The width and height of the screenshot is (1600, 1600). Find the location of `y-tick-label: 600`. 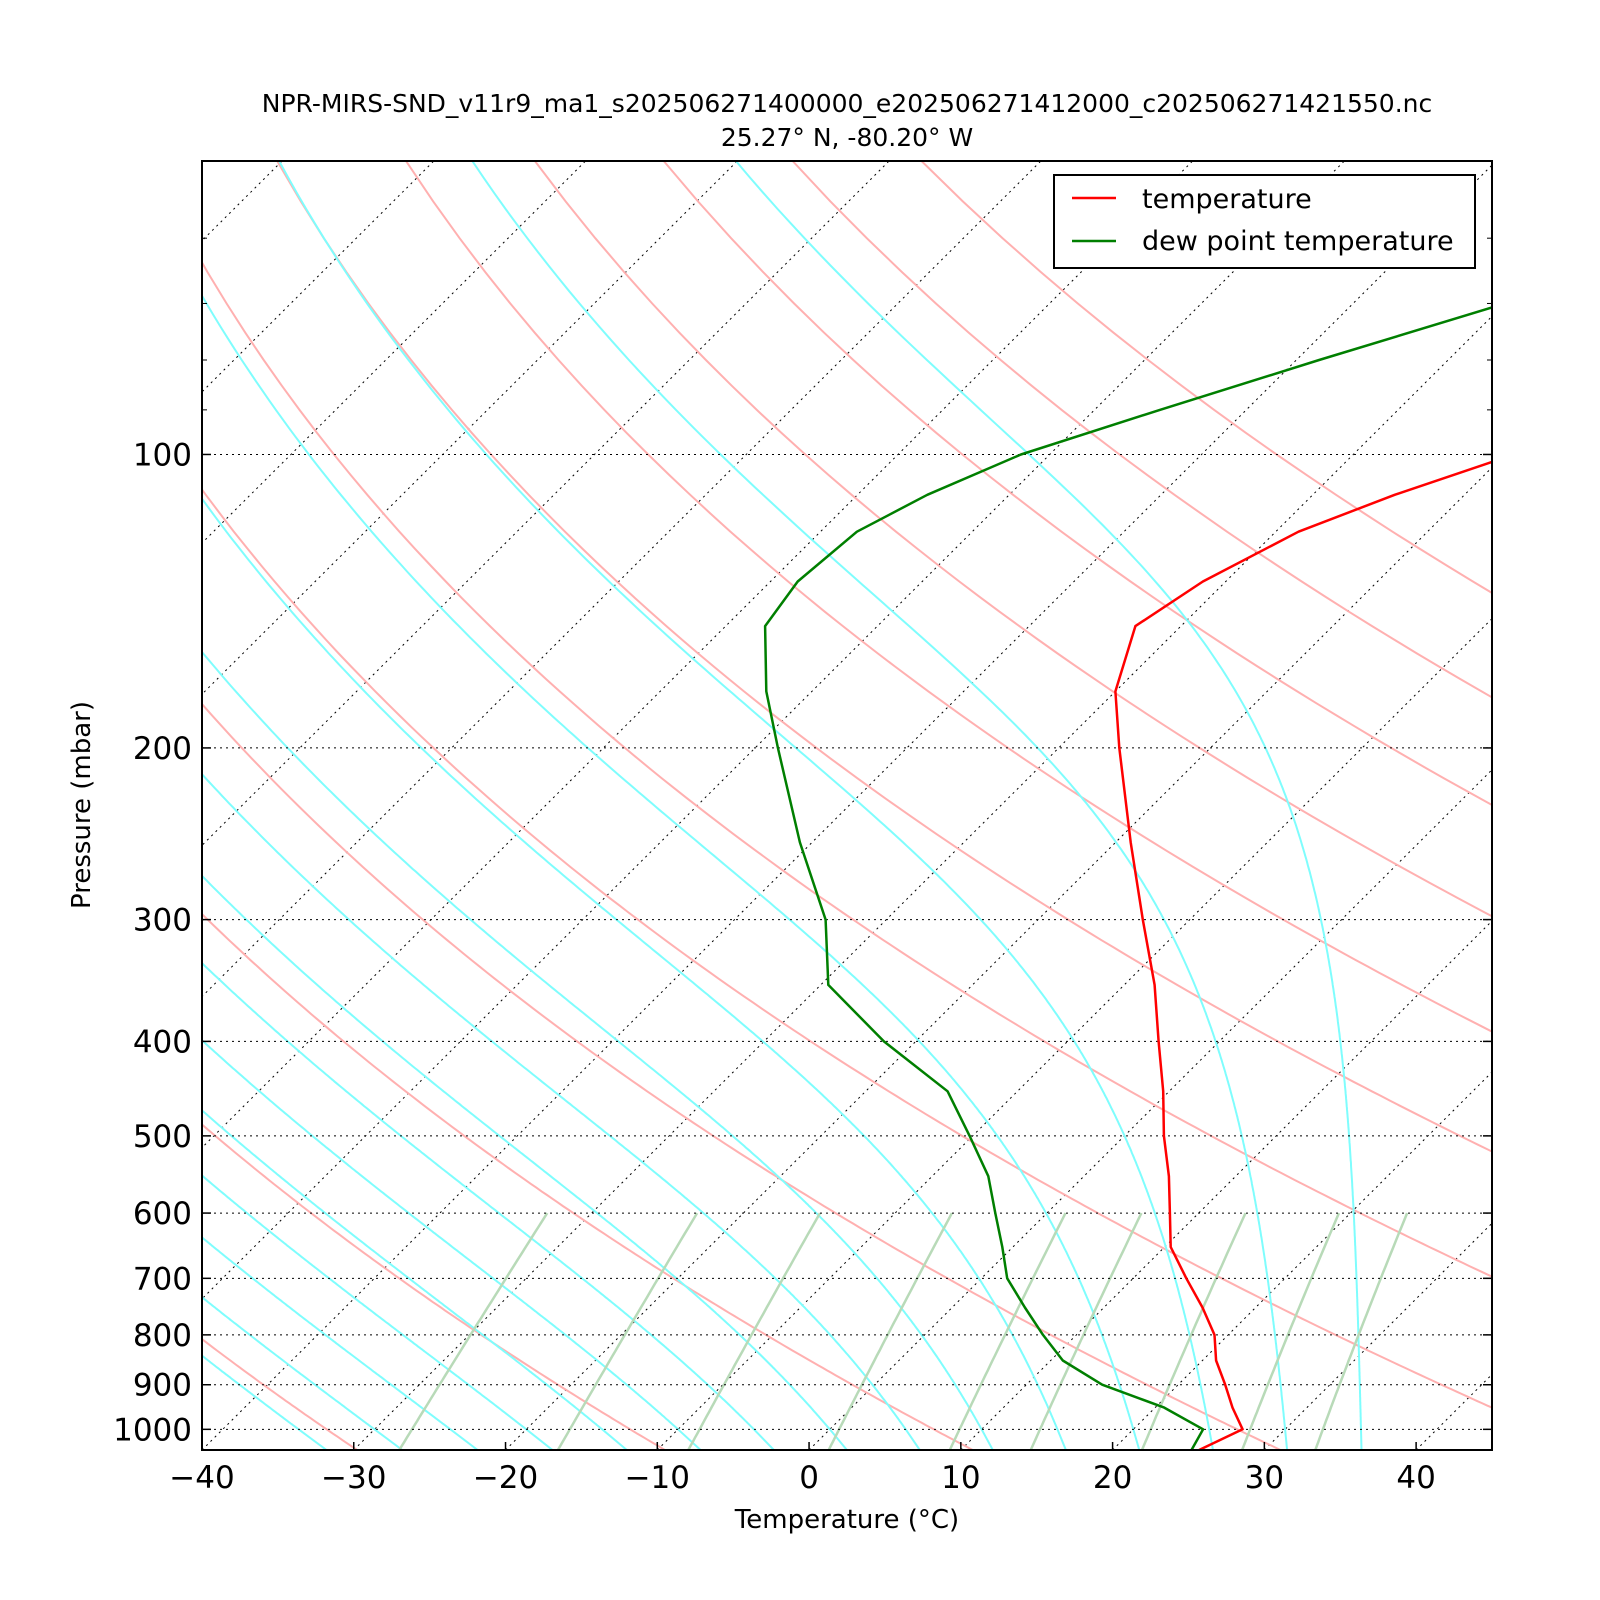

y-tick-label: 600 is located at coordinates (162, 1214).